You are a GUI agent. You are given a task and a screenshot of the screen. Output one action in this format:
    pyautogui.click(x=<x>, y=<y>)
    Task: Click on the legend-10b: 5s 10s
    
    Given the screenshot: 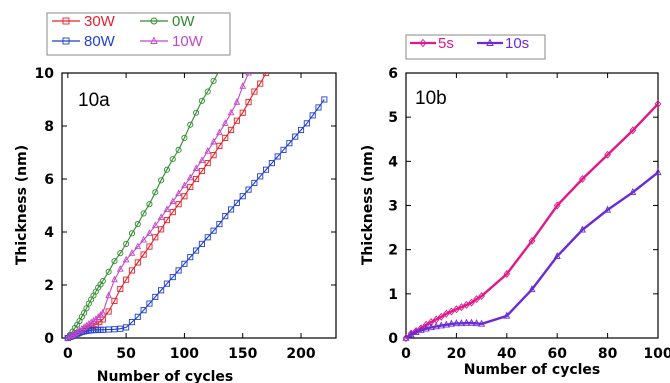 What is the action you would take?
    pyautogui.click(x=475, y=47)
    